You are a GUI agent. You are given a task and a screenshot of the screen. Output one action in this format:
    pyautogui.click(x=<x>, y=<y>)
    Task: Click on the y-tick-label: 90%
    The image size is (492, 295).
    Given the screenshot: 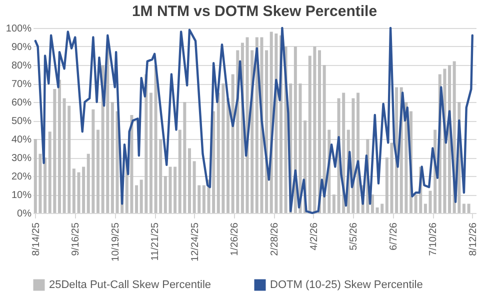 What is the action you would take?
    pyautogui.click(x=21, y=47)
    